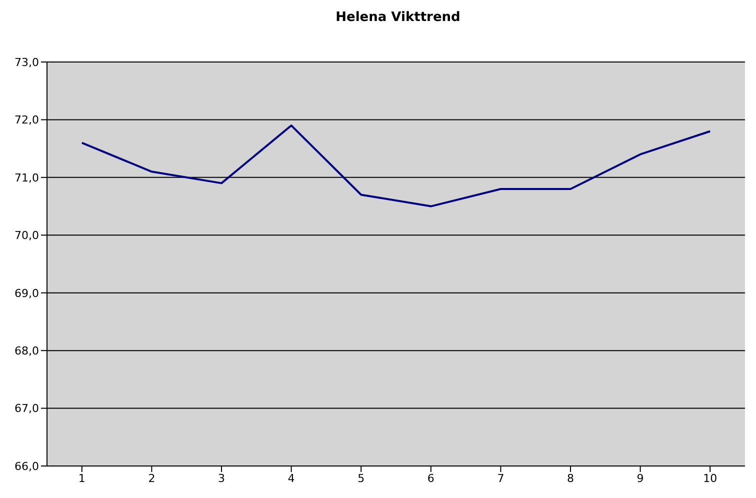 Image resolution: width=756 pixels, height=498 pixels. Describe the element at coordinates (26, 62) in the screenshot. I see `y-tick-label: 73,0` at that location.